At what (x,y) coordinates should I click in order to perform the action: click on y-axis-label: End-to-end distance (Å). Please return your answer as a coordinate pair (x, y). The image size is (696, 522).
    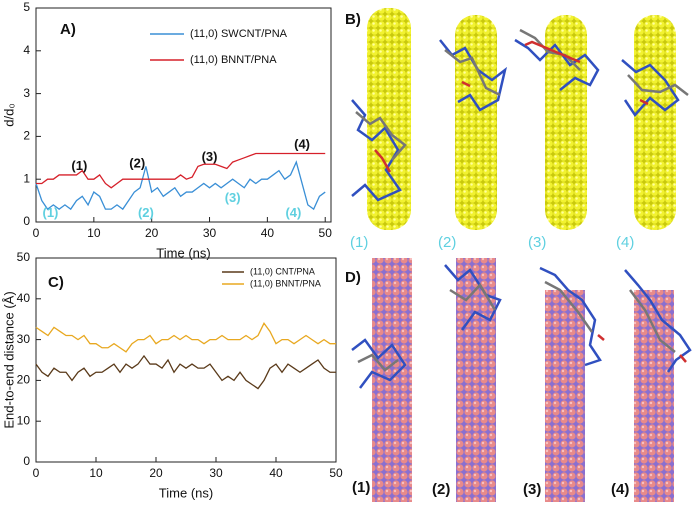
    Looking at the image, I should click on (8, 359).